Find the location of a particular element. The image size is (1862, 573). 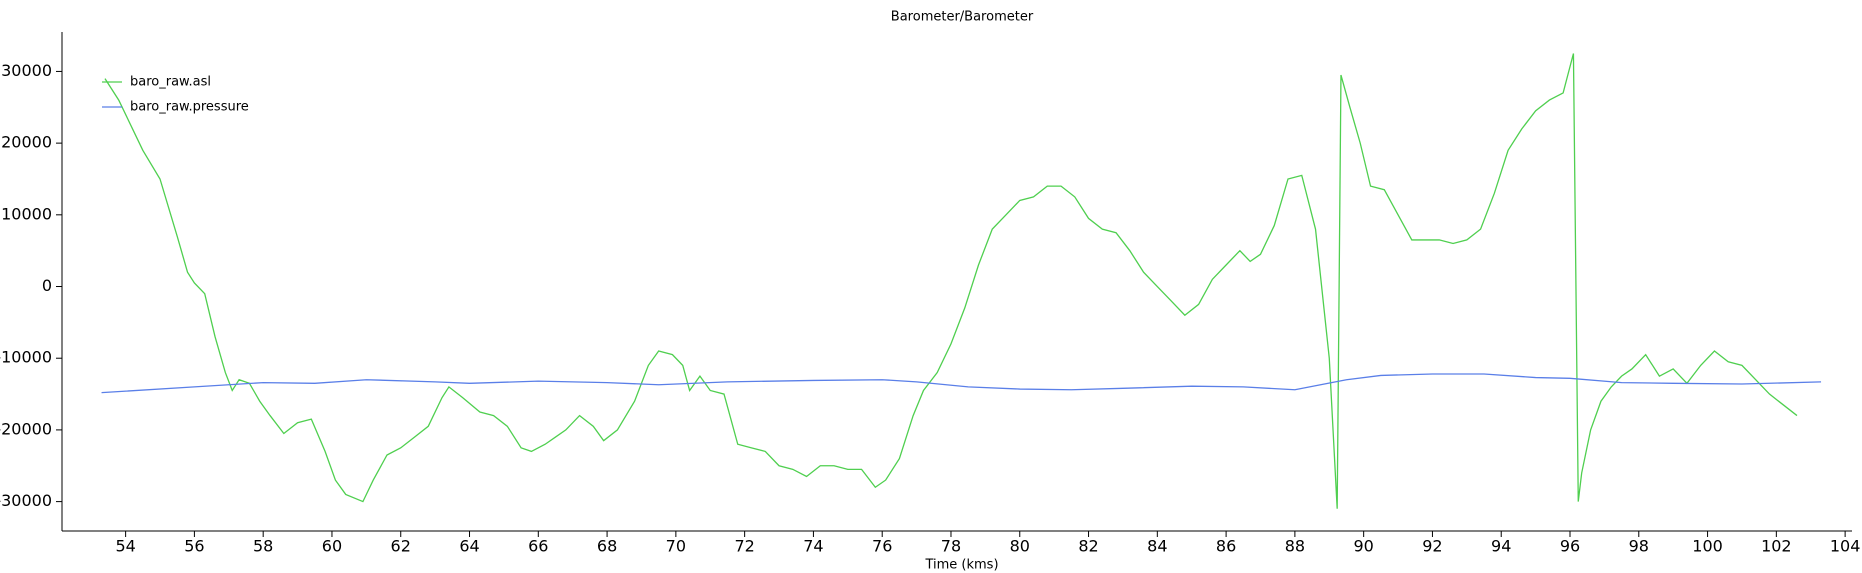

x-tick-label: 58 is located at coordinates (263, 546).